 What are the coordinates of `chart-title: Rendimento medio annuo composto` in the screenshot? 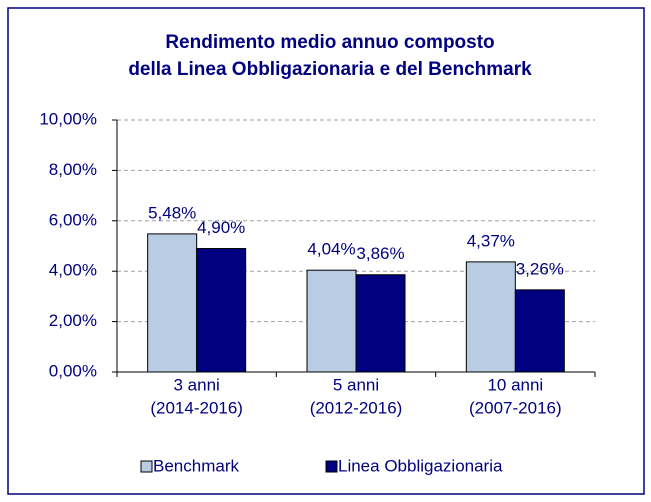 It's located at (329, 42).